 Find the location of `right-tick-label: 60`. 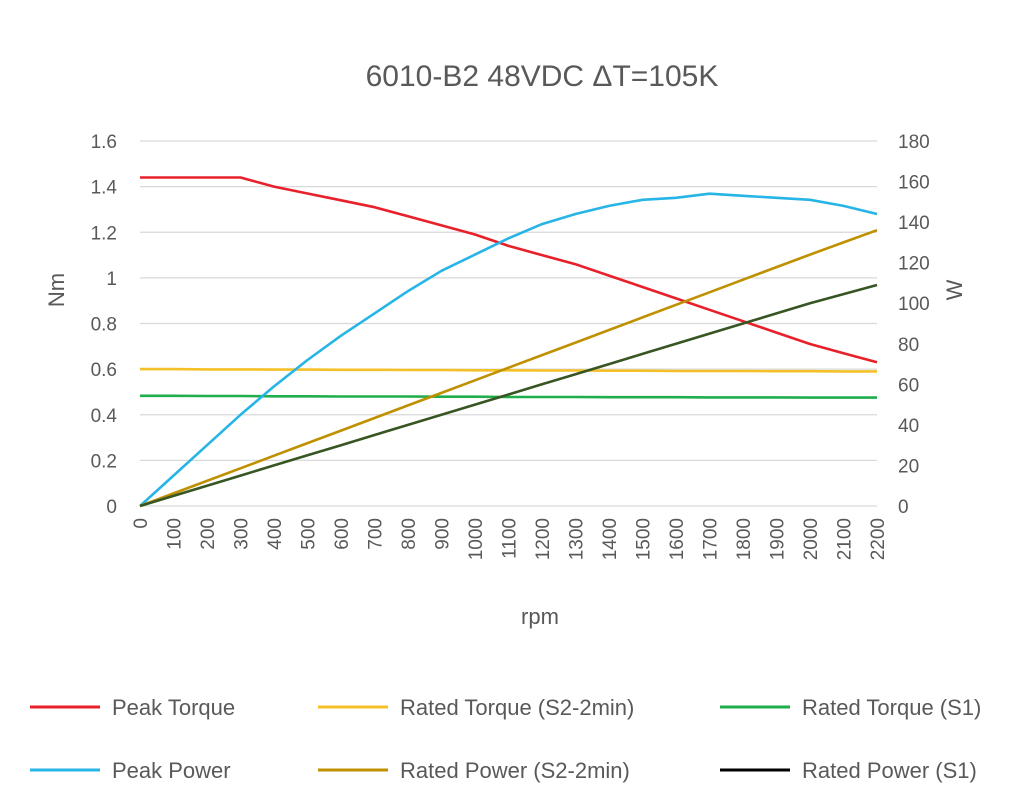

right-tick-label: 60 is located at coordinates (908, 385).